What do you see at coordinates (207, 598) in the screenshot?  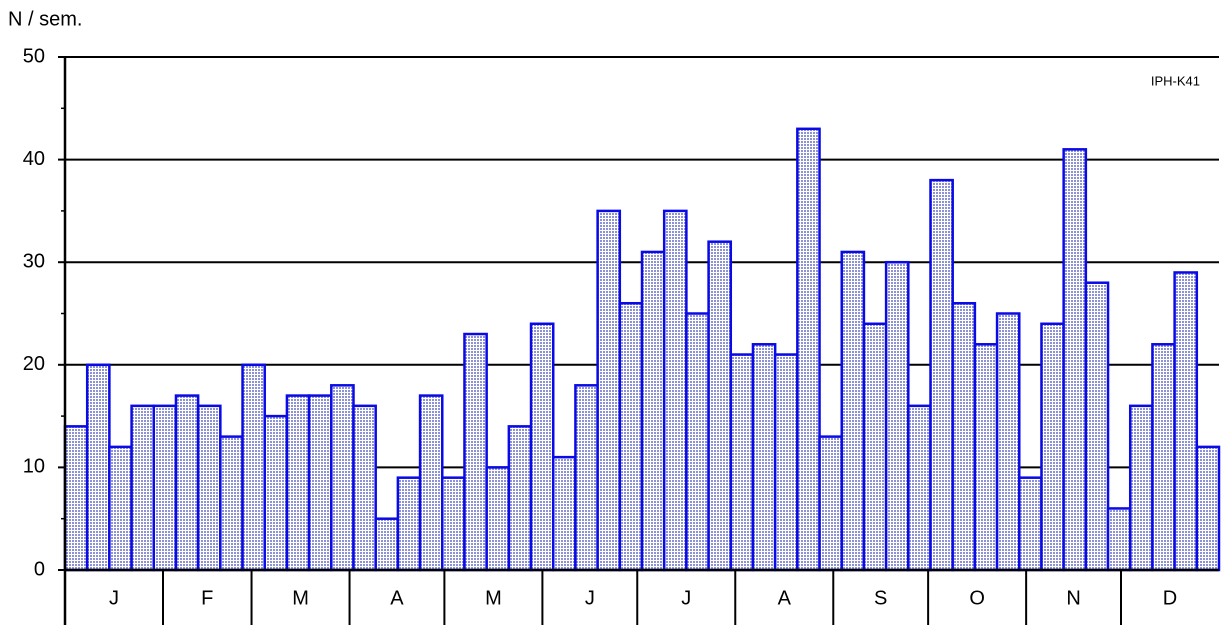 I see `month-label: F` at bounding box center [207, 598].